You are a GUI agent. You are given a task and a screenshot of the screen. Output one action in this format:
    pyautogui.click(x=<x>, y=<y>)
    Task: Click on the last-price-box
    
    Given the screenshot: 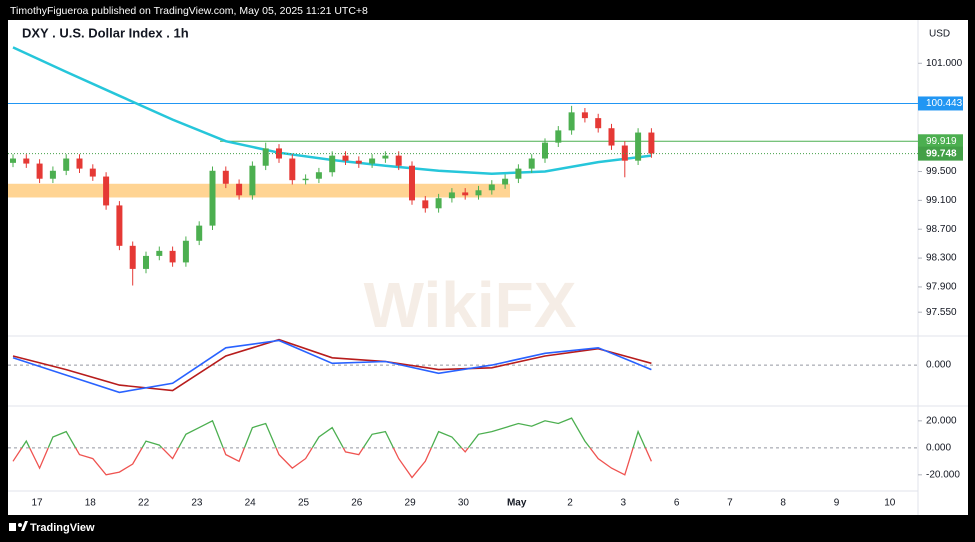 What is the action you would take?
    pyautogui.click(x=940, y=153)
    